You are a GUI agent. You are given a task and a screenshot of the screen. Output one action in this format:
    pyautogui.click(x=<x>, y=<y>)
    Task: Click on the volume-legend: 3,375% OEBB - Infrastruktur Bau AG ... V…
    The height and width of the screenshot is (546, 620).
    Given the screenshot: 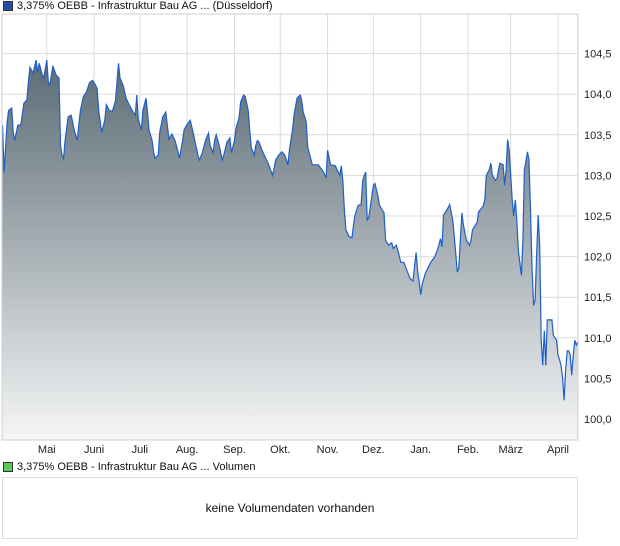 What is the action you would take?
    pyautogui.click(x=129, y=467)
    